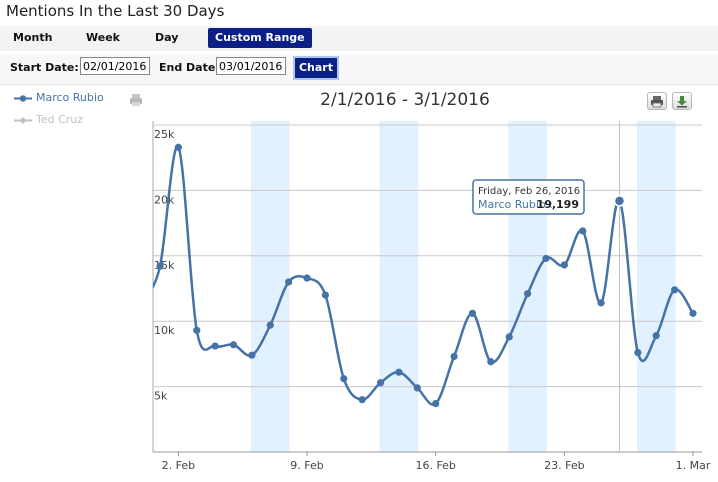  I want to click on print-chart-button, so click(657, 101).